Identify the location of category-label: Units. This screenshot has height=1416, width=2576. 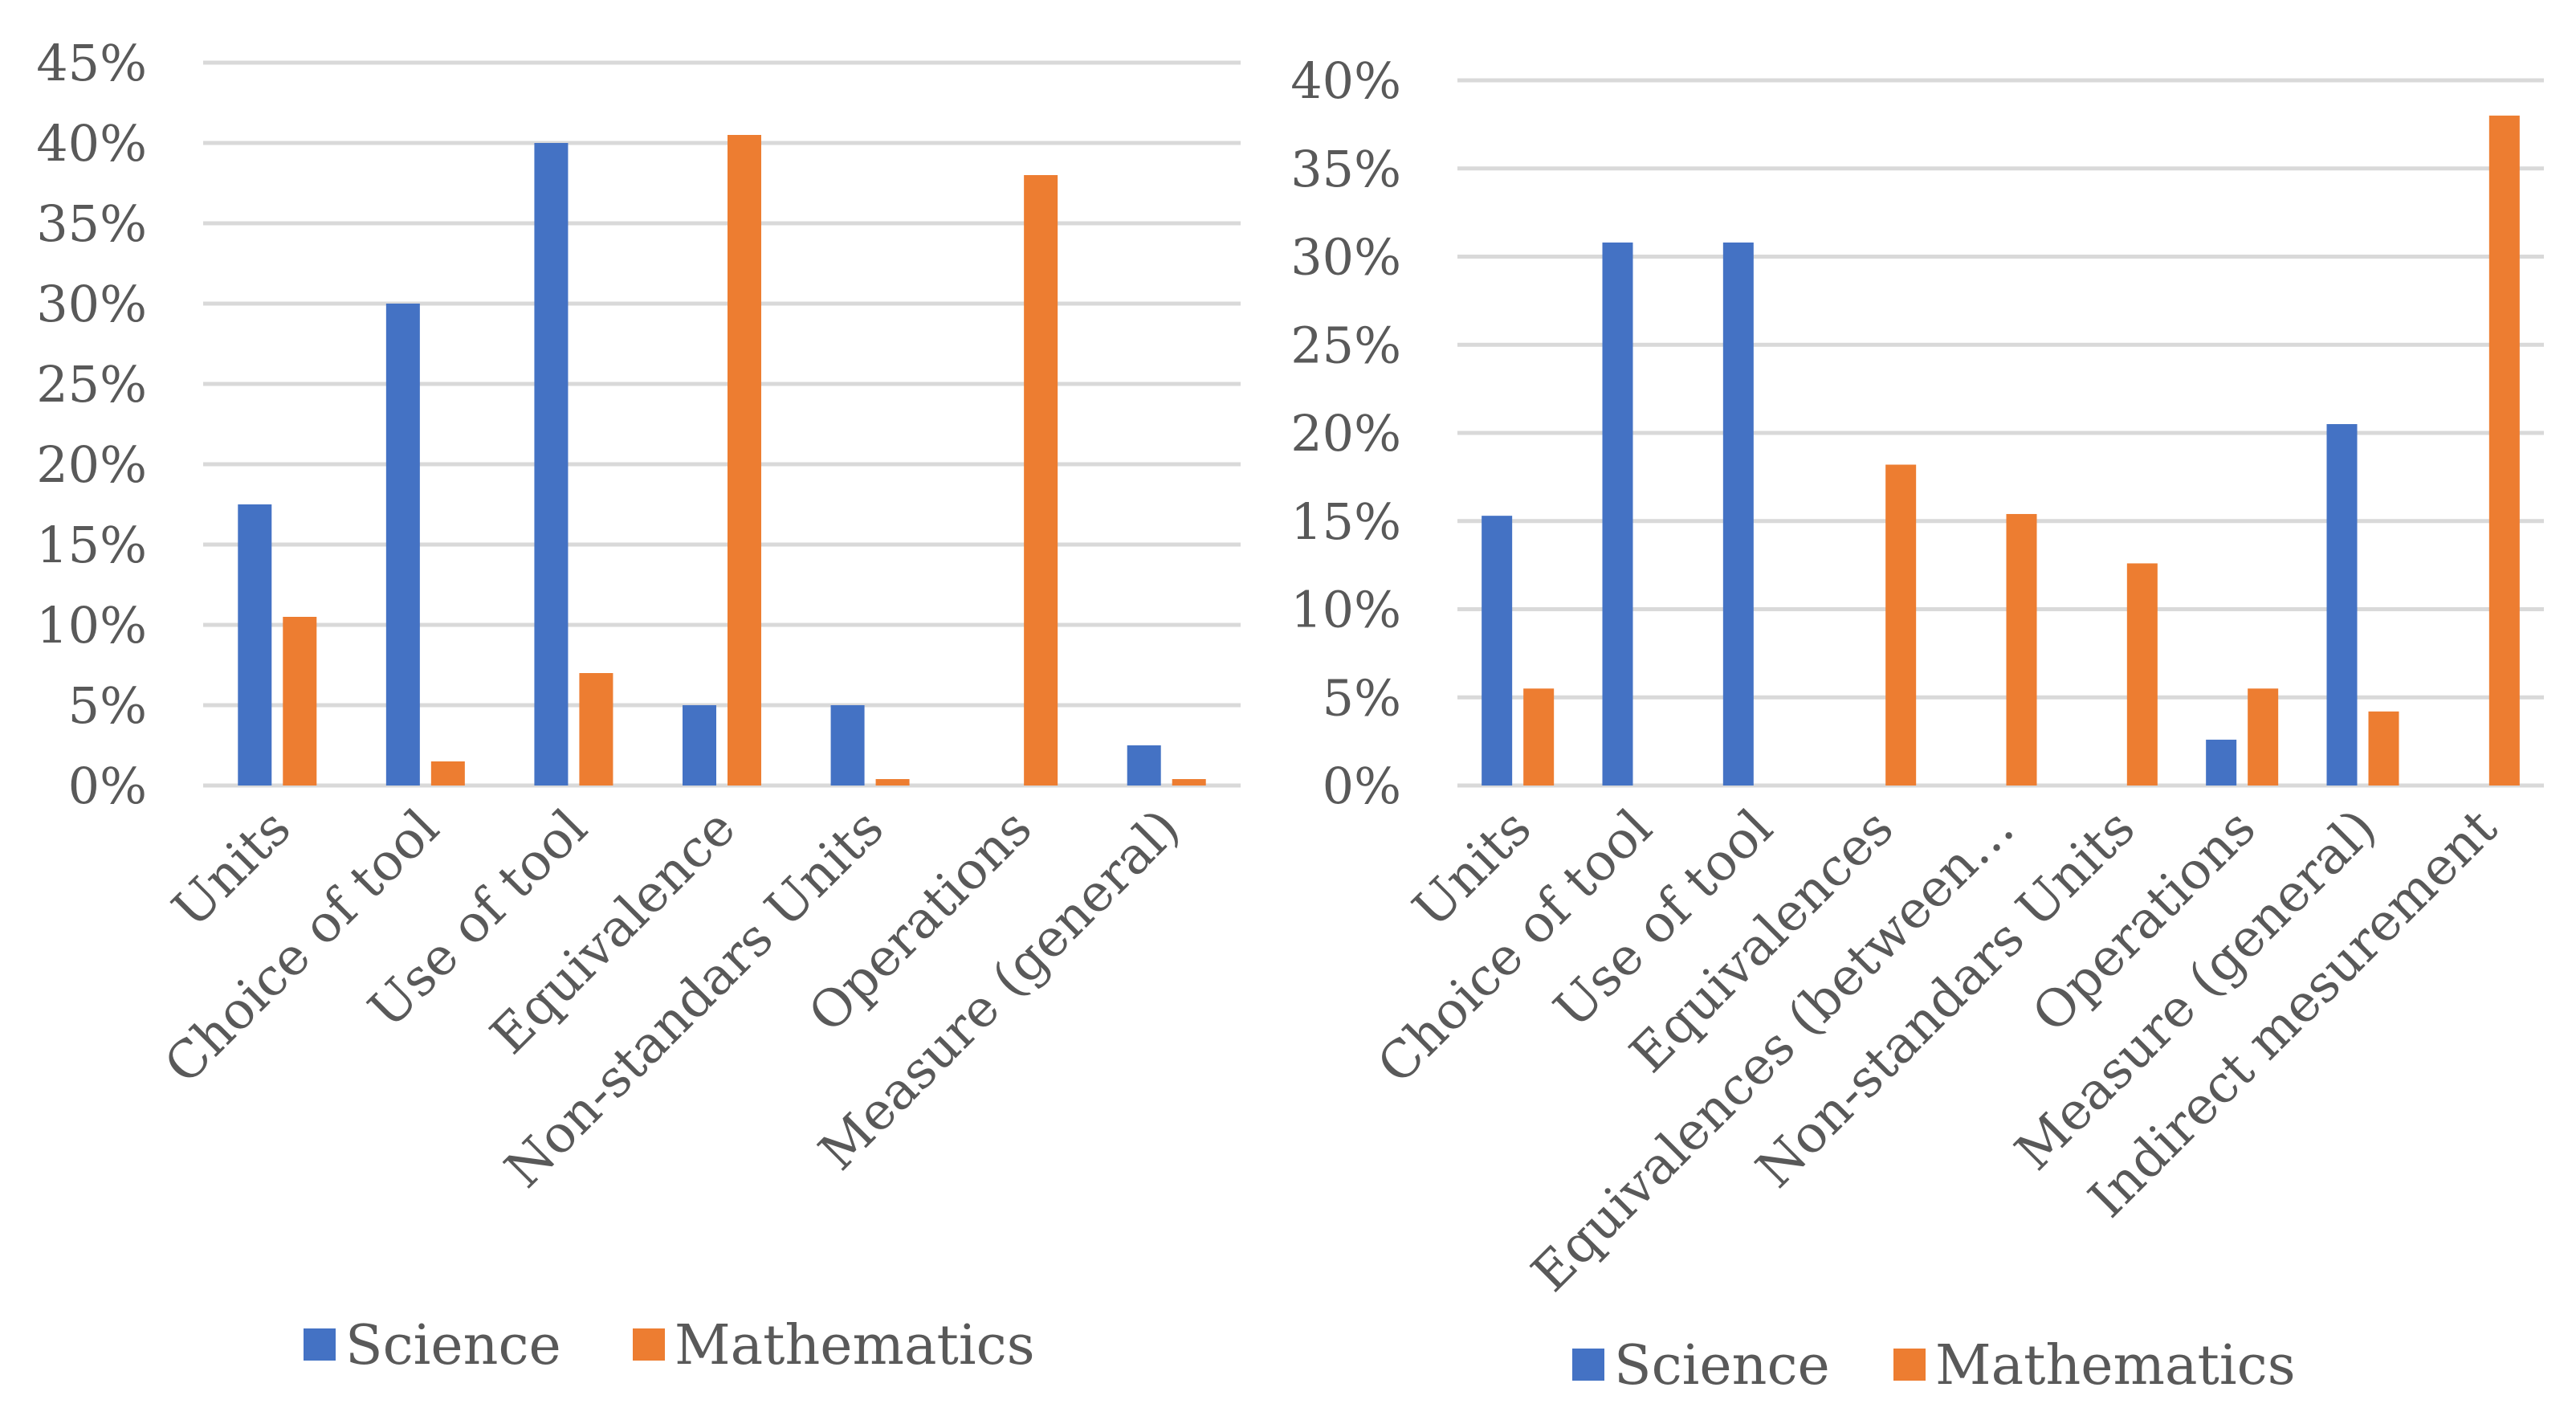
(231, 868).